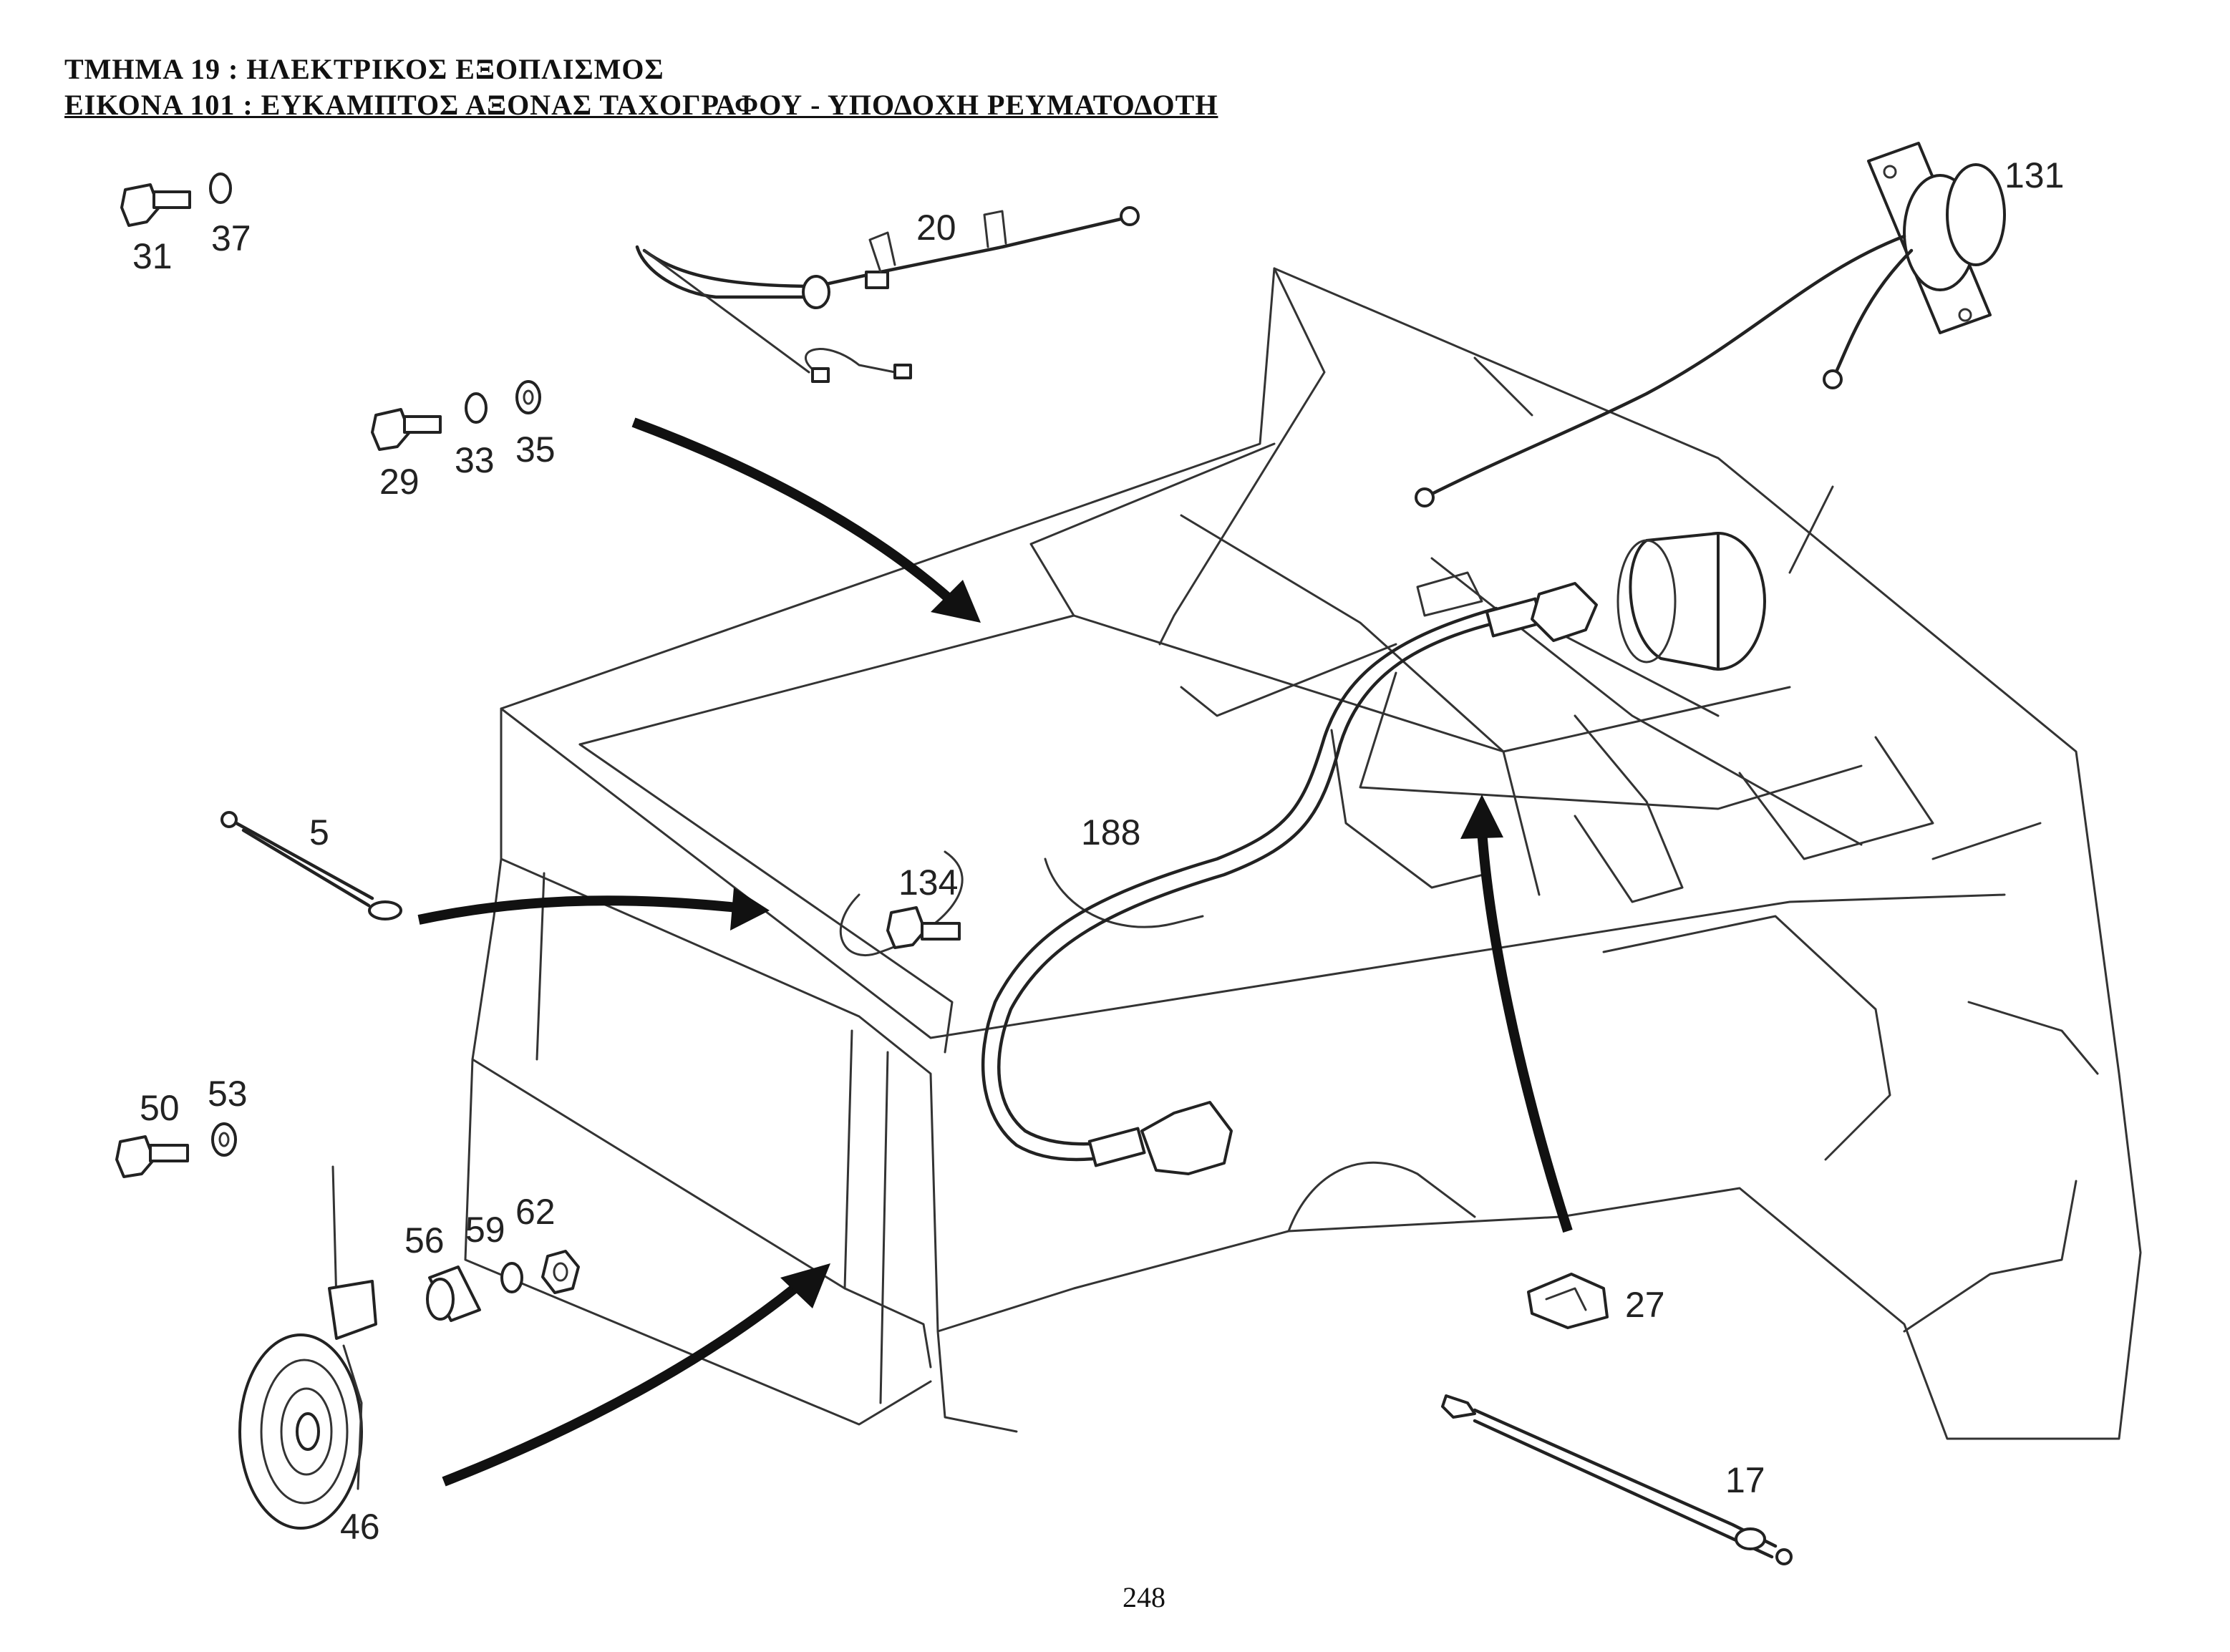 The width and height of the screenshot is (2230, 1652). I want to click on section-title: ΤΜΗΜΑ 19 : ΗΛΕΚΤΡΙΚΟΣ ΕΞΟΠΛΙΣΜΟΣ, so click(364, 69).